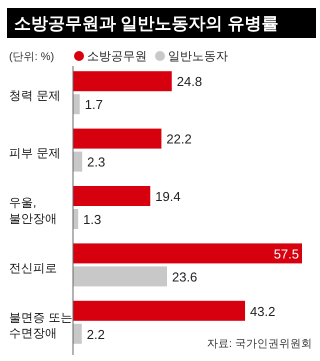  I want to click on y-tick-label: 우울, 불안장애, so click(33, 211).